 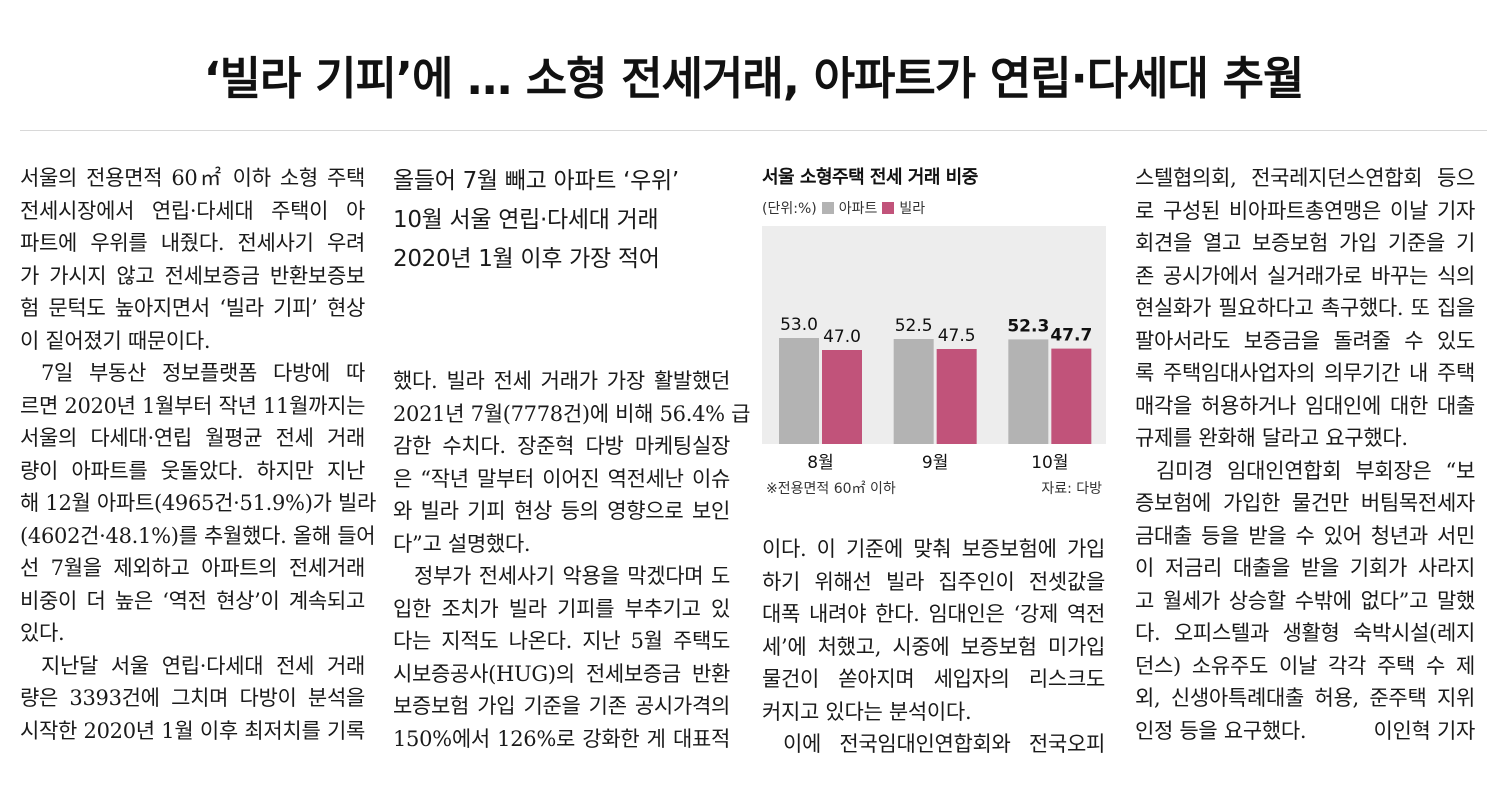 What do you see at coordinates (957, 336) in the screenshot?
I see `data-label: 47.5` at bounding box center [957, 336].